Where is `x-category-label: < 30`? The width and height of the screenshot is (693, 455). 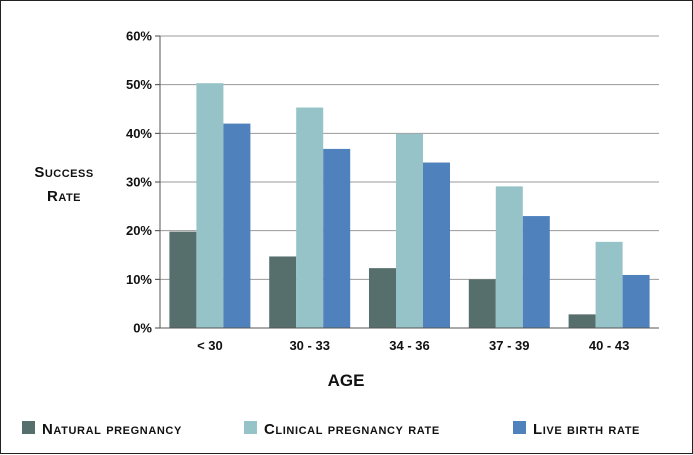
x-category-label: < 30 is located at coordinates (210, 345).